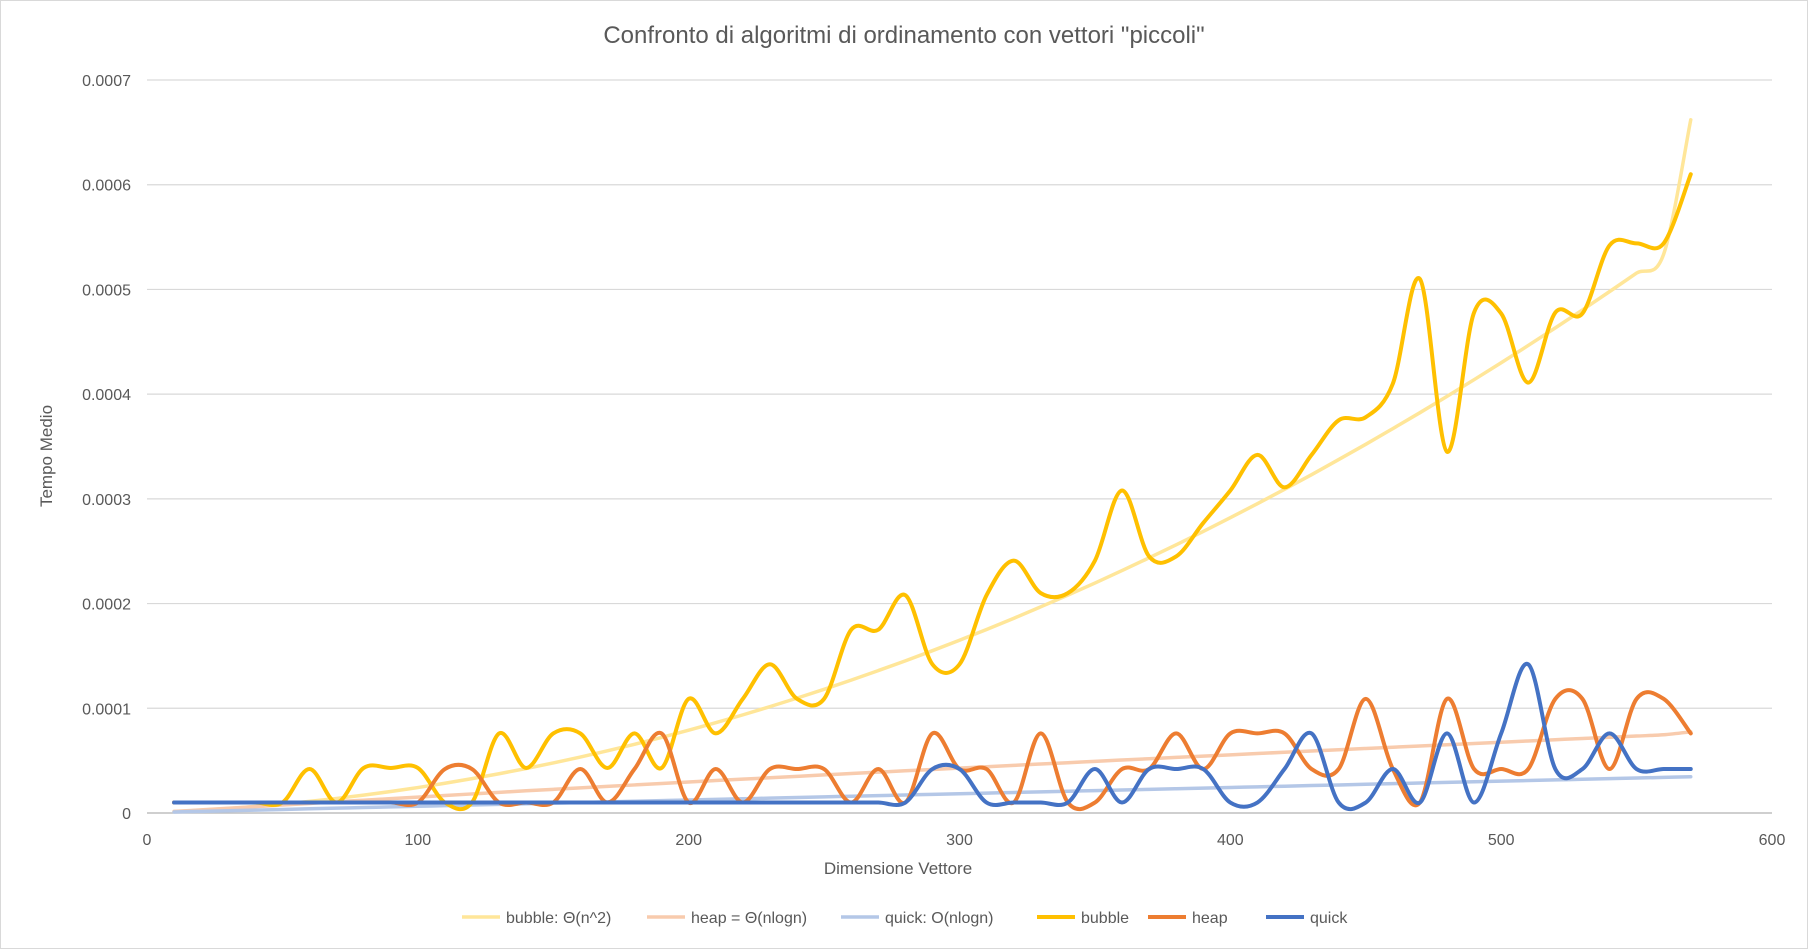  Describe the element at coordinates (959, 840) in the screenshot. I see `x-tick-label: 300` at that location.